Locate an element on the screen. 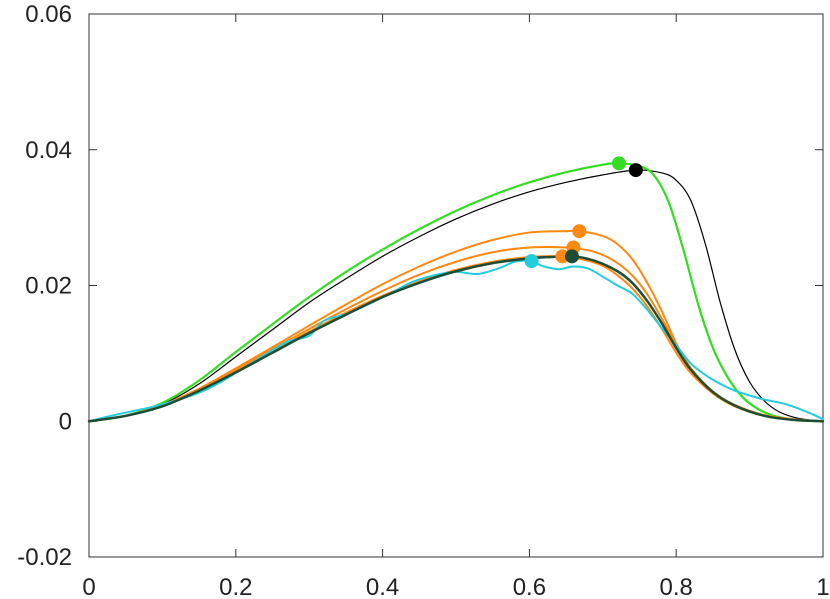 Image resolution: width=830 pixels, height=599 pixels. marker-layer is located at coordinates (583, 212).